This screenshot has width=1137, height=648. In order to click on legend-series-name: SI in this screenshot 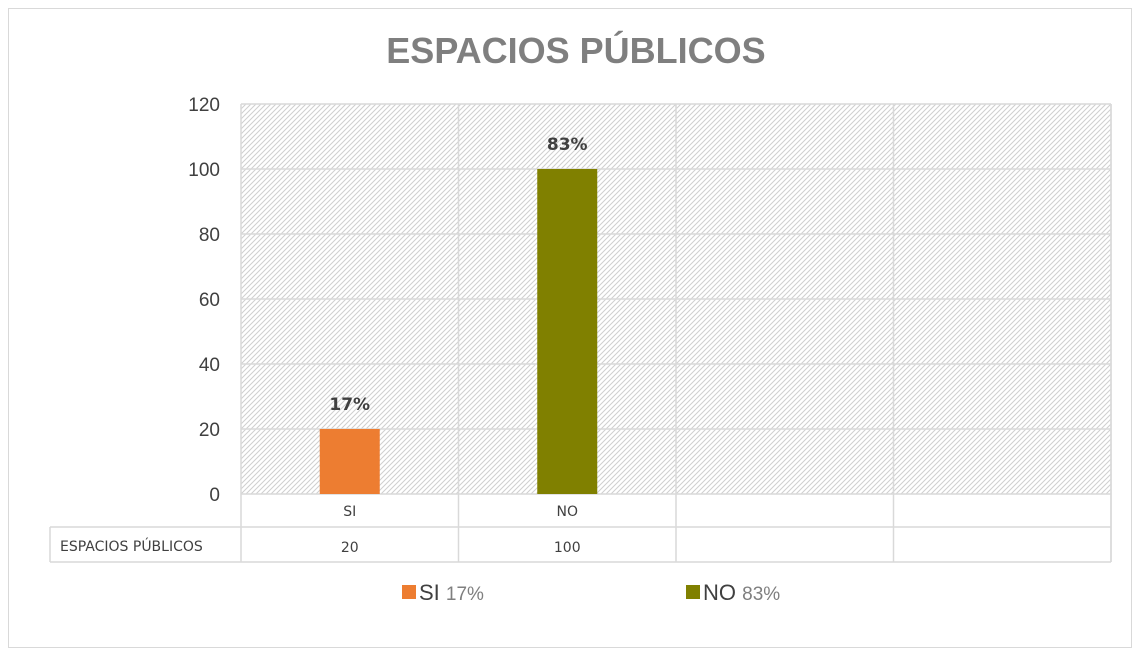, I will do `click(432, 592)`.